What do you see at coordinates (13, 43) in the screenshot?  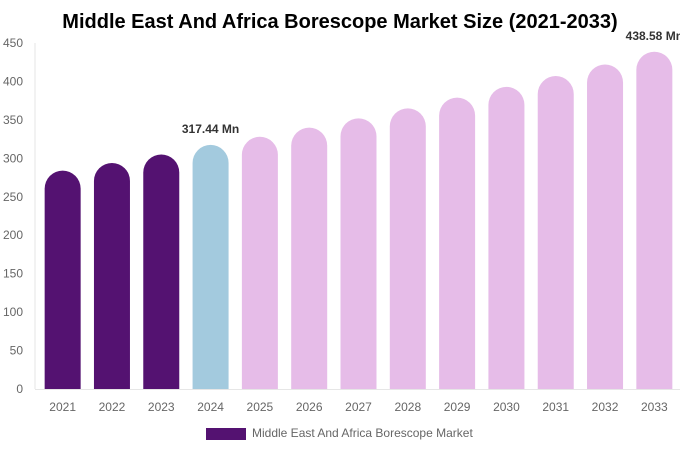 I see `y-tick-label: 450` at bounding box center [13, 43].